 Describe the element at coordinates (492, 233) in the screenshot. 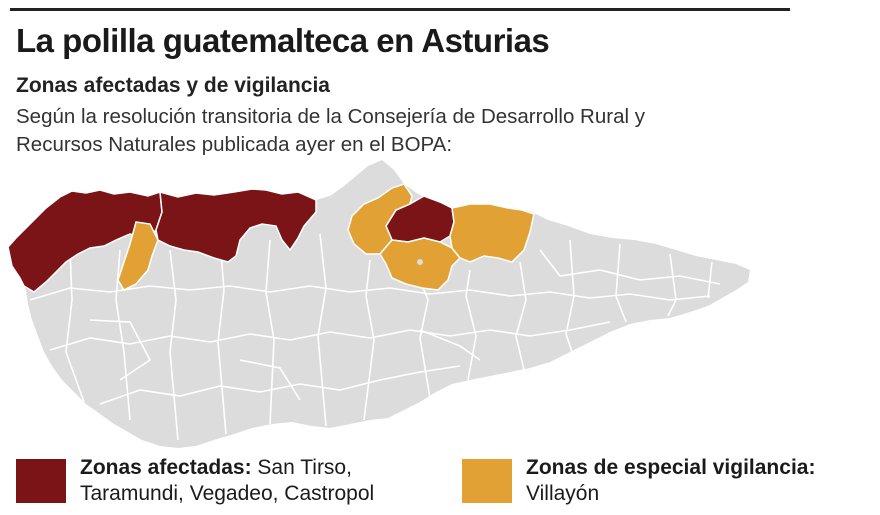

I see `vigilance-zone-east` at that location.